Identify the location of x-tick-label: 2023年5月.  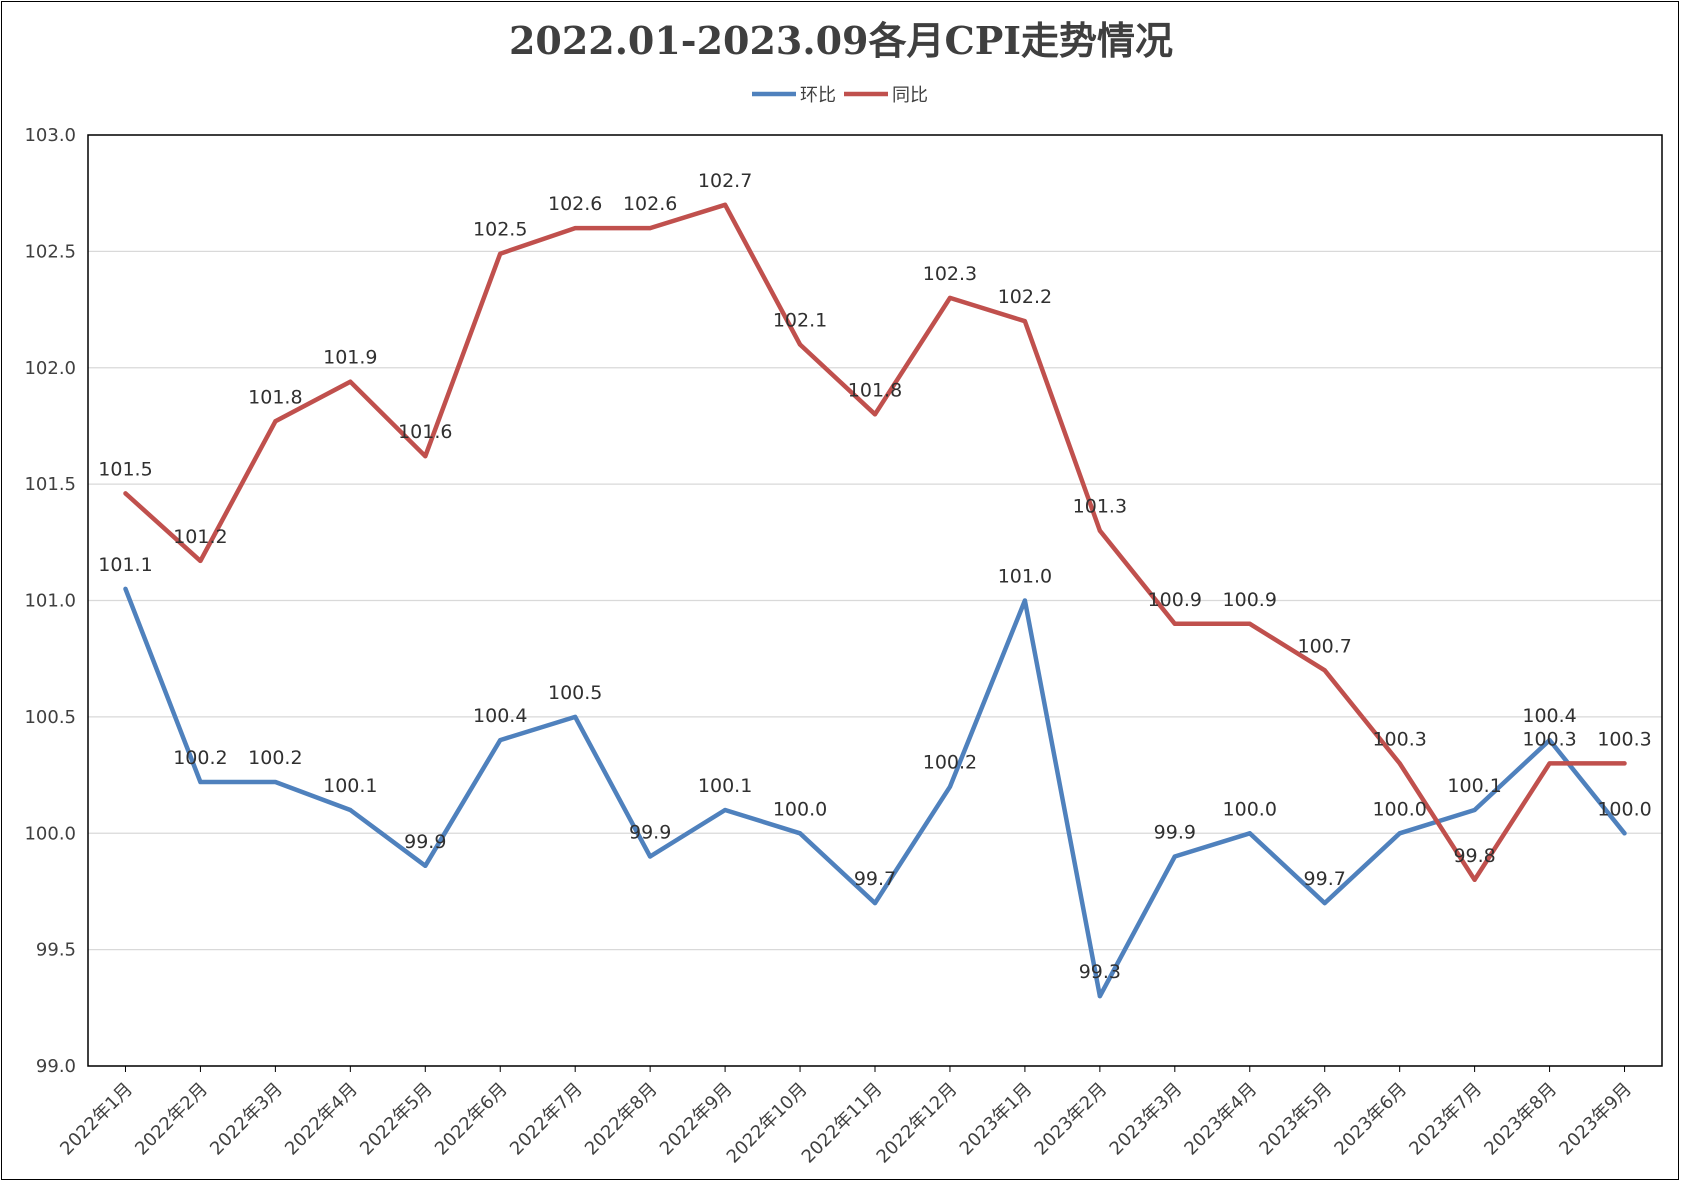
(1295, 1119).